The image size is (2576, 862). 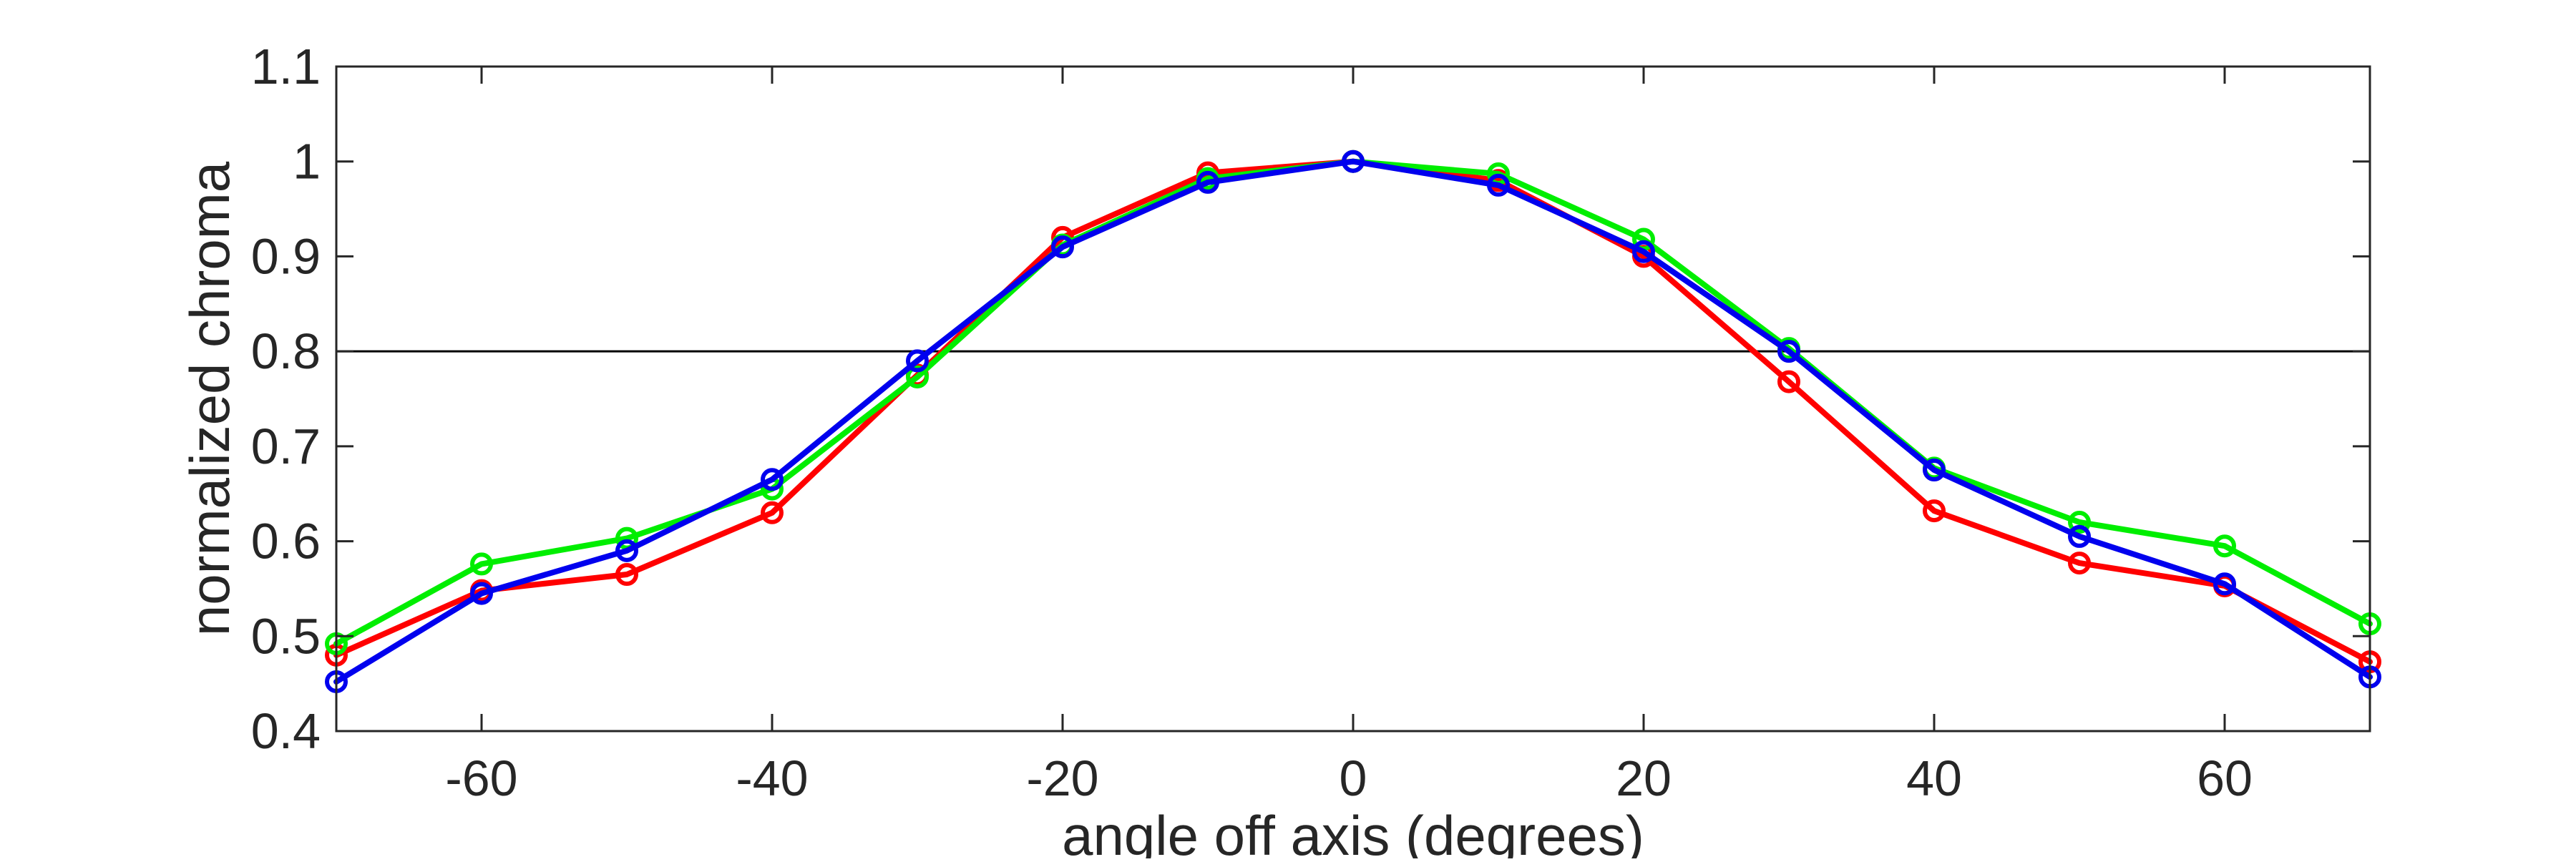 I want to click on x-tick-label: 40, so click(x=1934, y=778).